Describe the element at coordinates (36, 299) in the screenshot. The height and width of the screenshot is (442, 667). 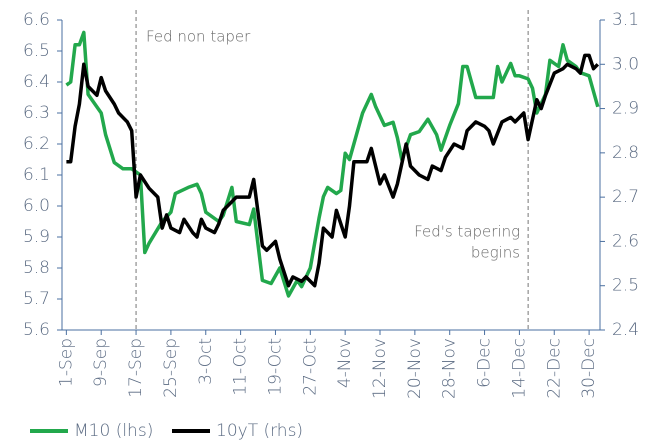
I see `y-tick-label: 5.7` at that location.